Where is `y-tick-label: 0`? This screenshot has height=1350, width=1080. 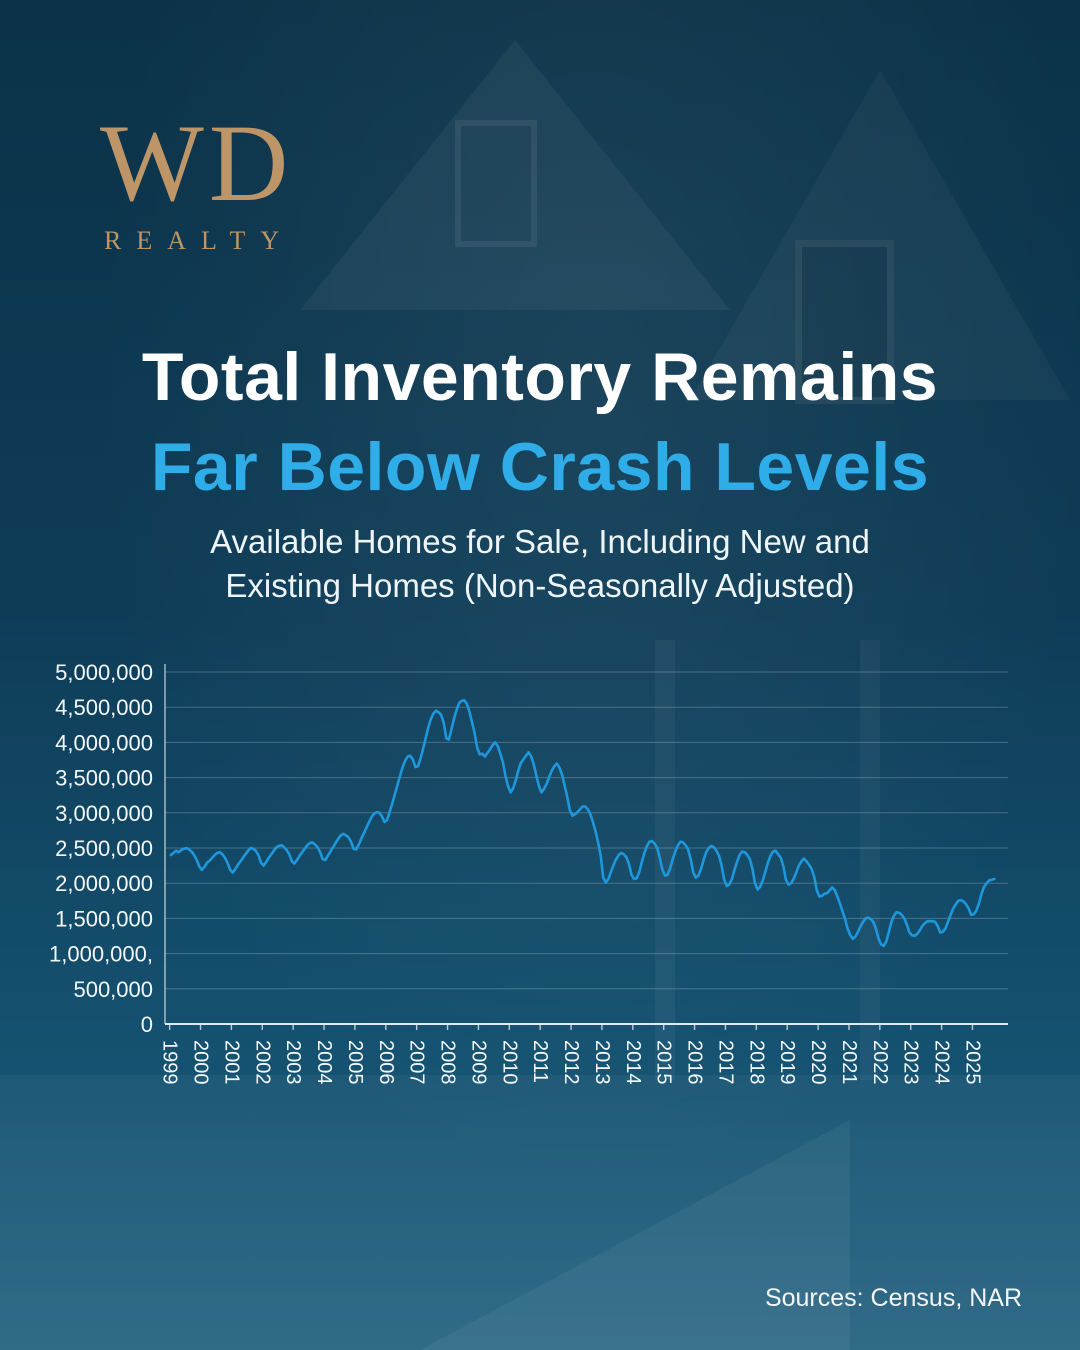
y-tick-label: 0 is located at coordinates (147, 1024).